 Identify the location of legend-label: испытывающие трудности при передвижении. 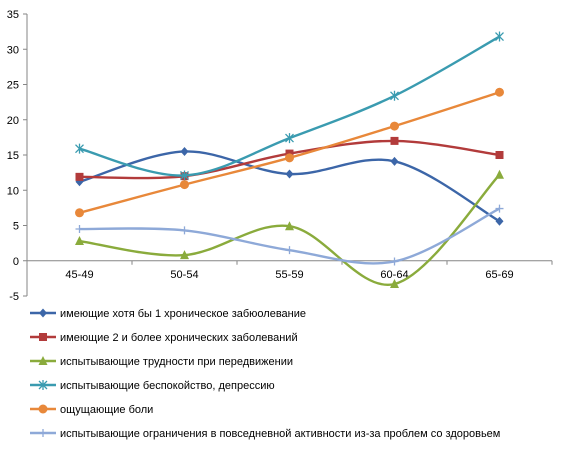
(176, 362).